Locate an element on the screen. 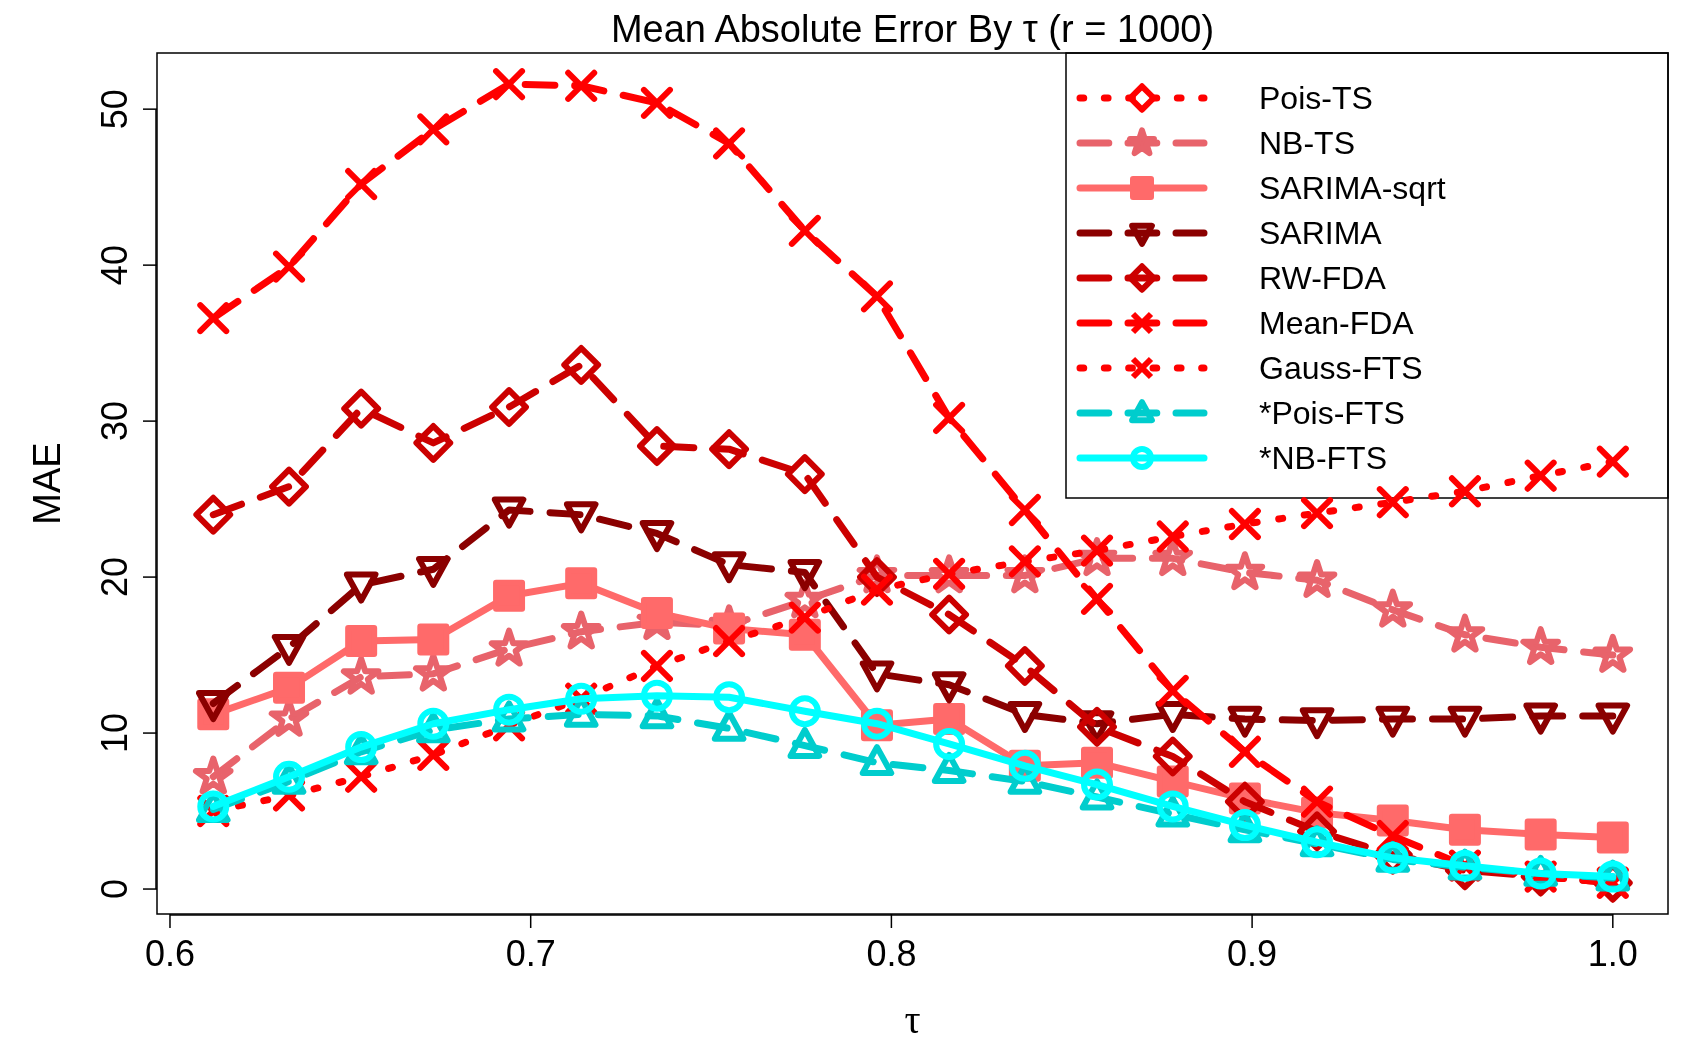 Image resolution: width=1692 pixels, height=1058 pixels. x-axis-title: τ is located at coordinates (912, 1019).